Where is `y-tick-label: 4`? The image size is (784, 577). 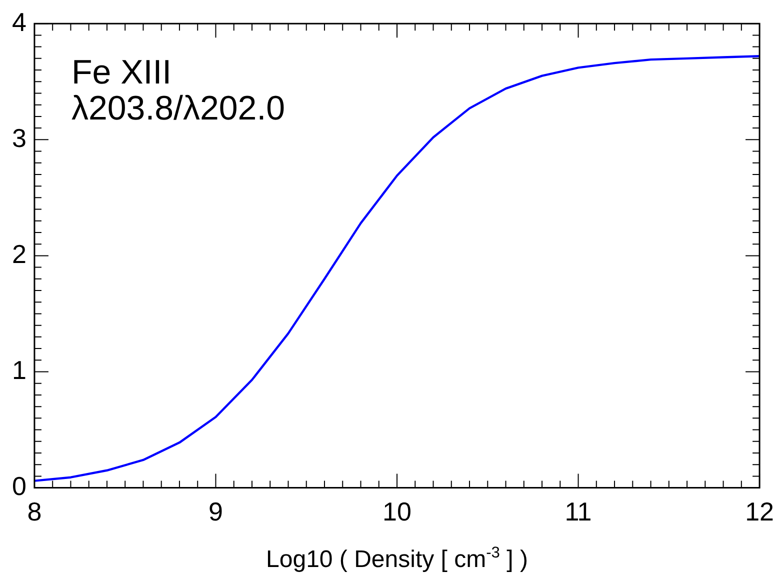 y-tick-label: 4 is located at coordinates (19, 21).